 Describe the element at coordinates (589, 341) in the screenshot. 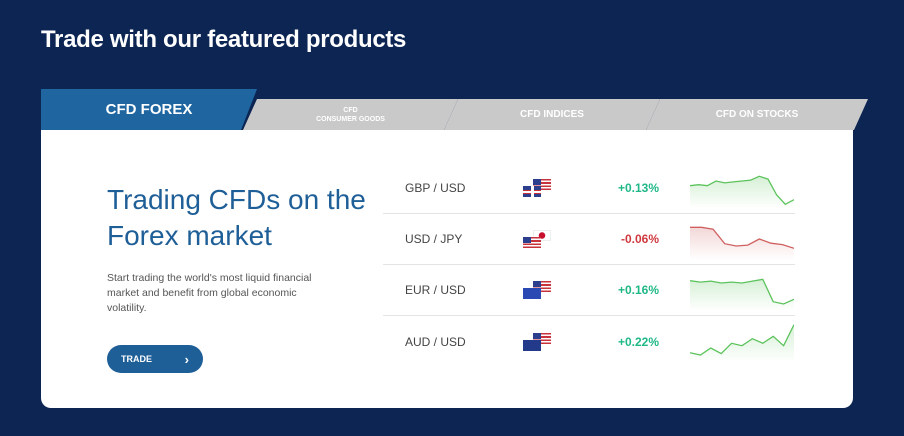

I see `pair-row: AUD / USD +0.22%` at that location.